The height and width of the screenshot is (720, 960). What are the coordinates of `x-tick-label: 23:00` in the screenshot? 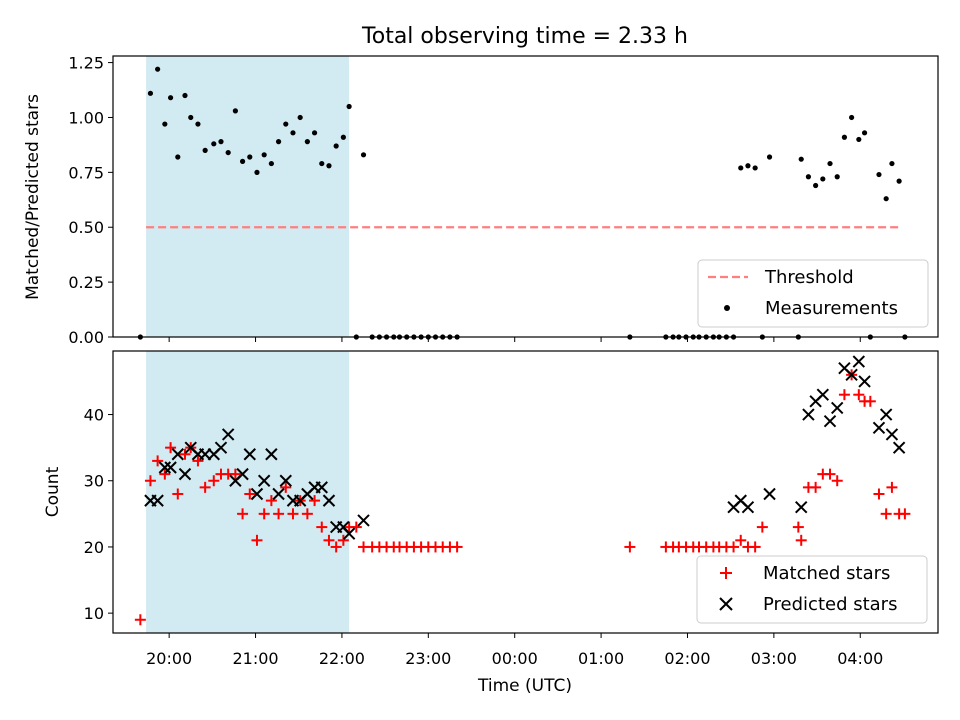 It's located at (428, 658).